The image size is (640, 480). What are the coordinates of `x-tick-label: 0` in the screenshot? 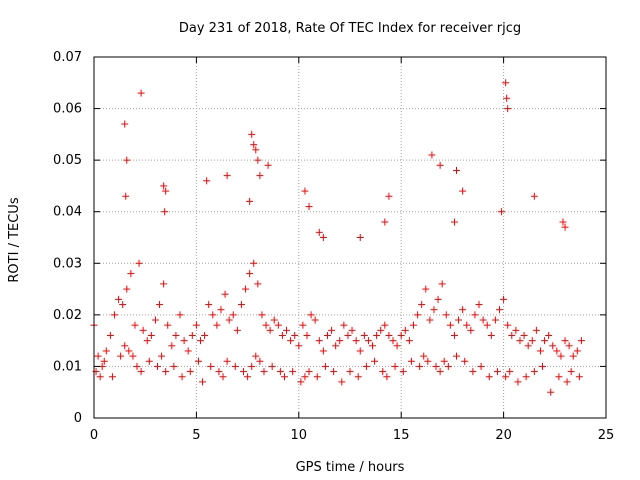 It's located at (94, 435).